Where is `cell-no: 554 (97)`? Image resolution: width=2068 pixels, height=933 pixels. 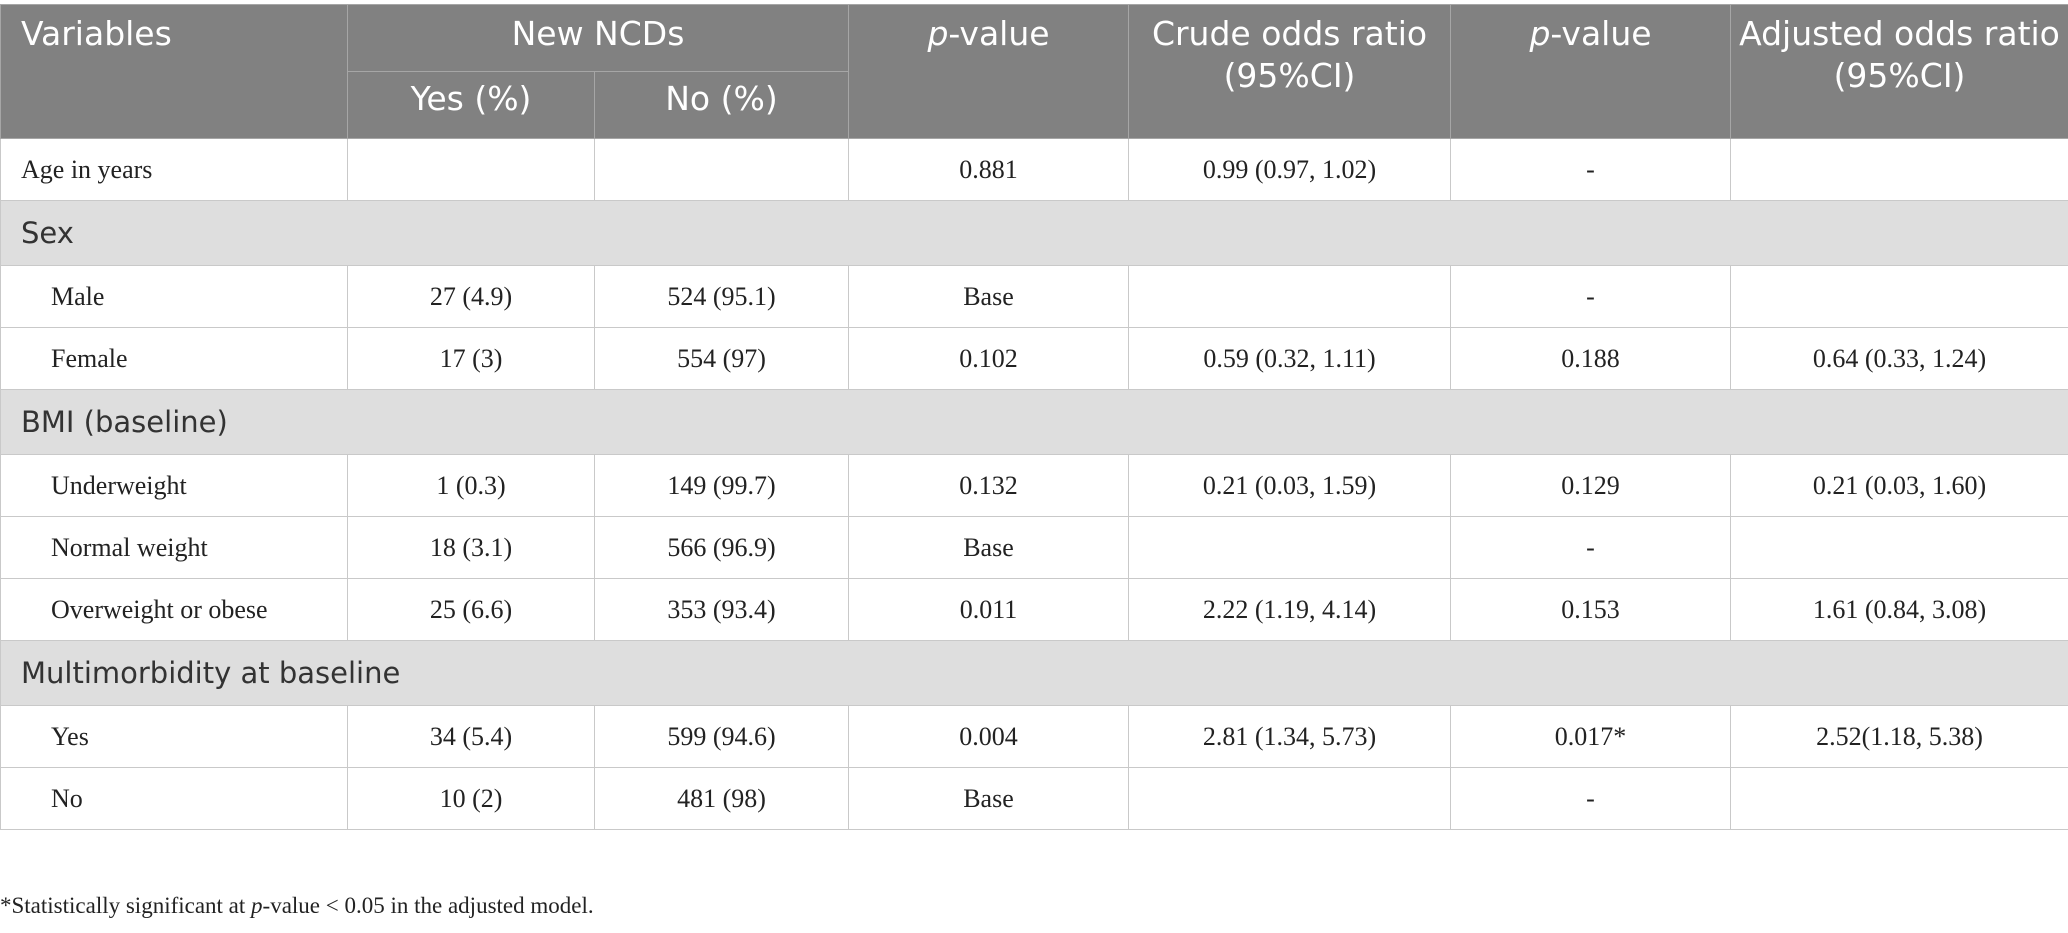 cell-no: 554 (97) is located at coordinates (721, 358).